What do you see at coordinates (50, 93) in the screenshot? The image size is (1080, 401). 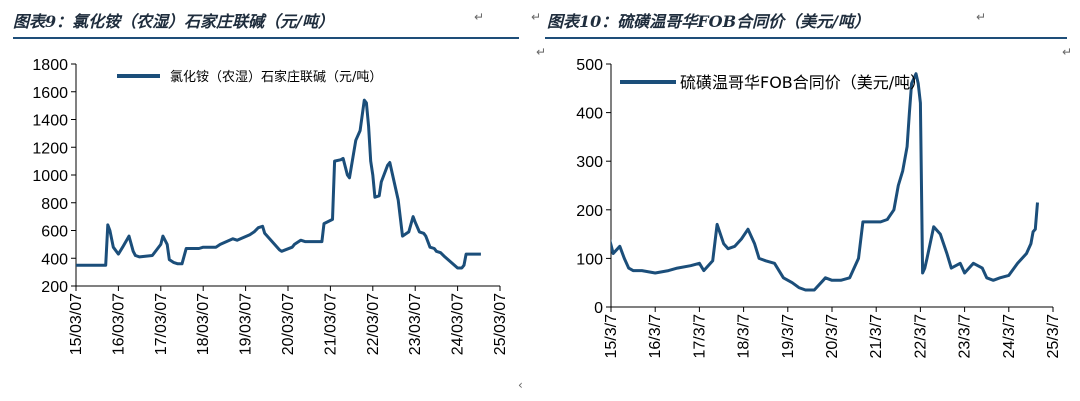 I see `y-tick-label: 1600` at bounding box center [50, 93].